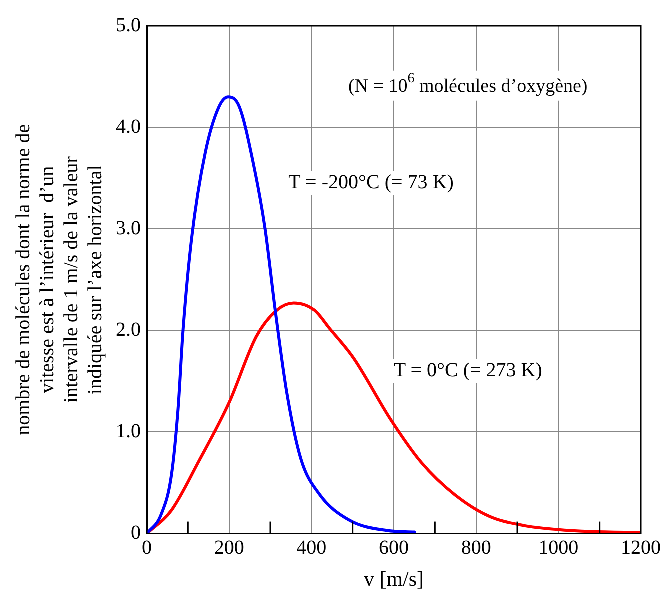  I want to click on y-tick-label: 0, so click(136, 533).